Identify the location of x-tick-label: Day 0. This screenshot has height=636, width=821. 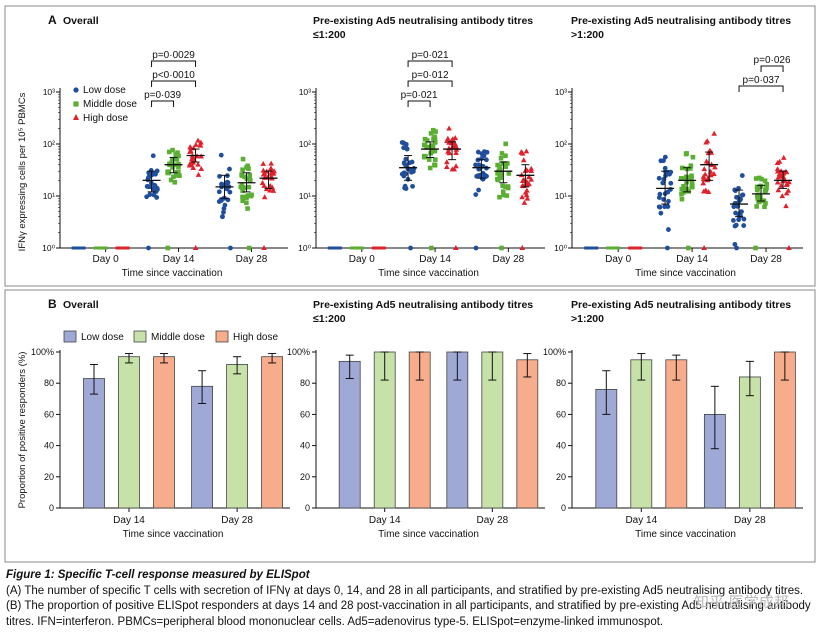
(618, 259).